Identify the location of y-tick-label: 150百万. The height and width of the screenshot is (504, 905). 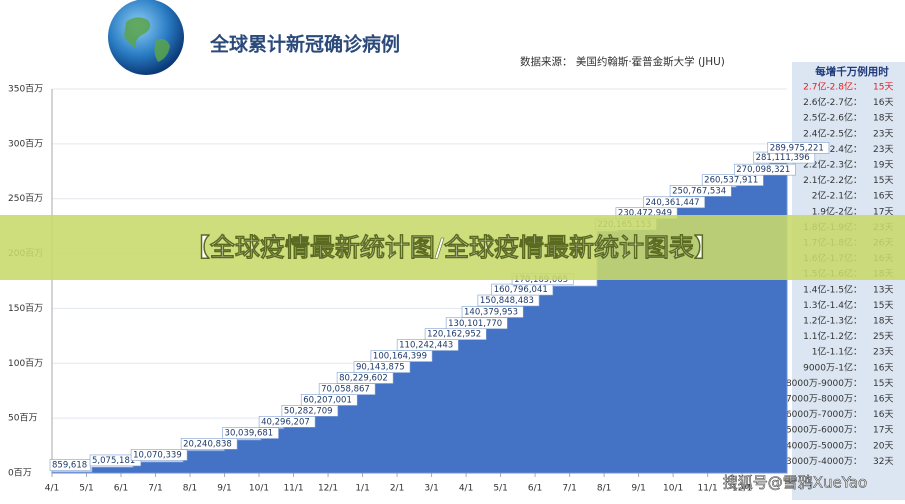
(25, 308).